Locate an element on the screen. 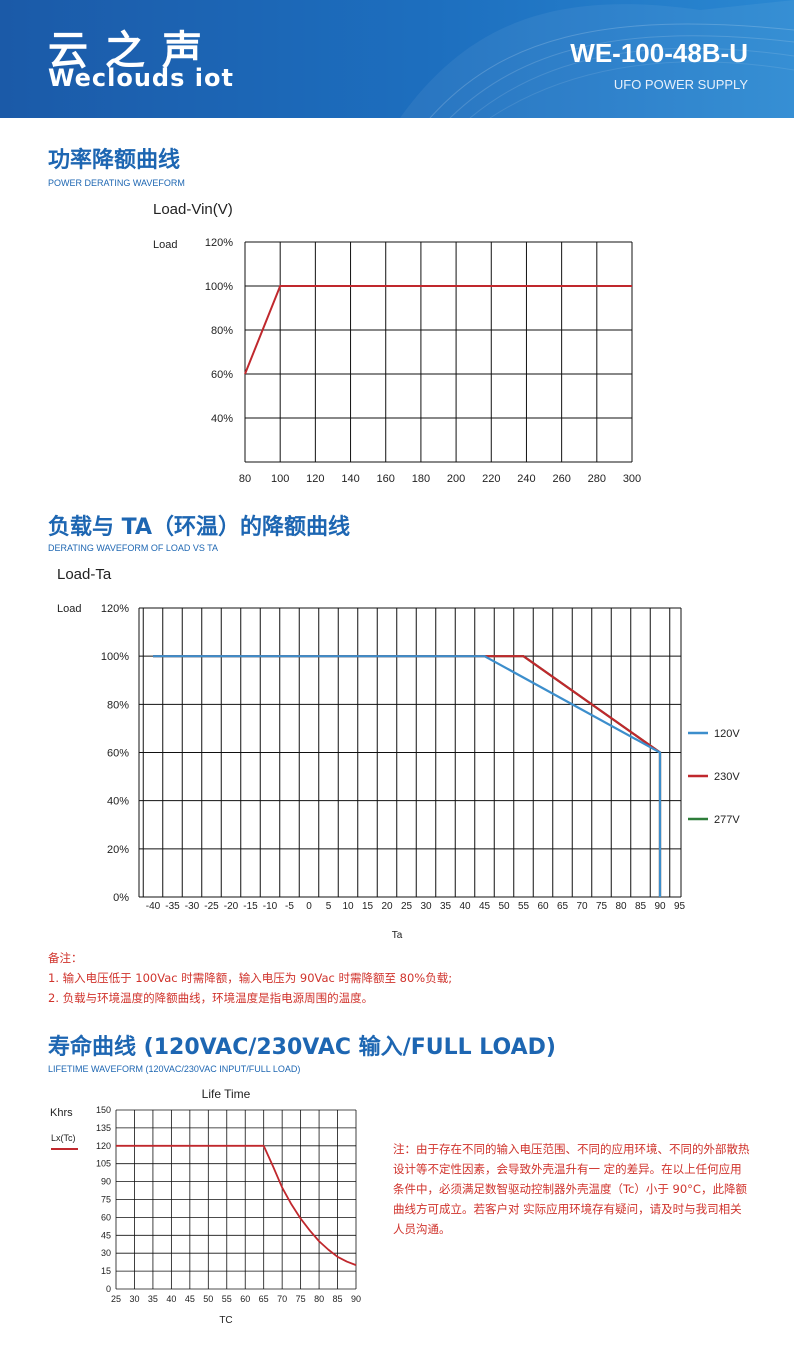 Image resolution: width=794 pixels, height=1350 pixels. chart-title: Life Time is located at coordinates (226, 1094).